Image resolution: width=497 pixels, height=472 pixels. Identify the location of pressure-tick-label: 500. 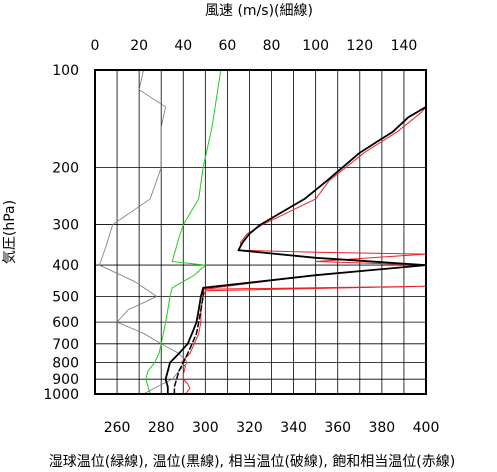
(65, 297).